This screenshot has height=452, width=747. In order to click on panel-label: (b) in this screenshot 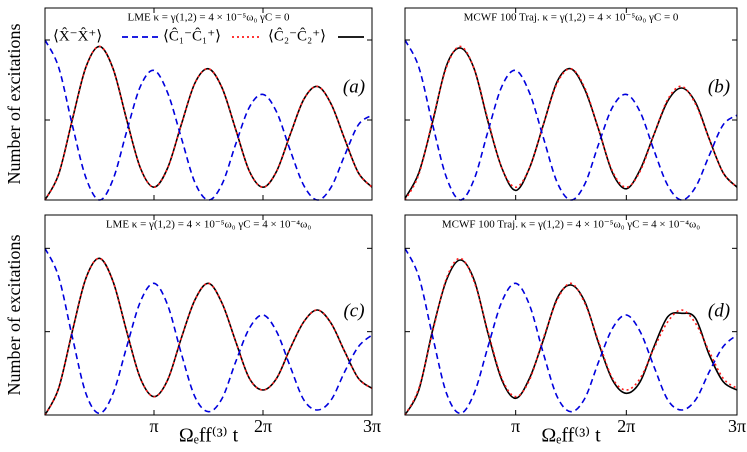, I will do `click(719, 86)`.